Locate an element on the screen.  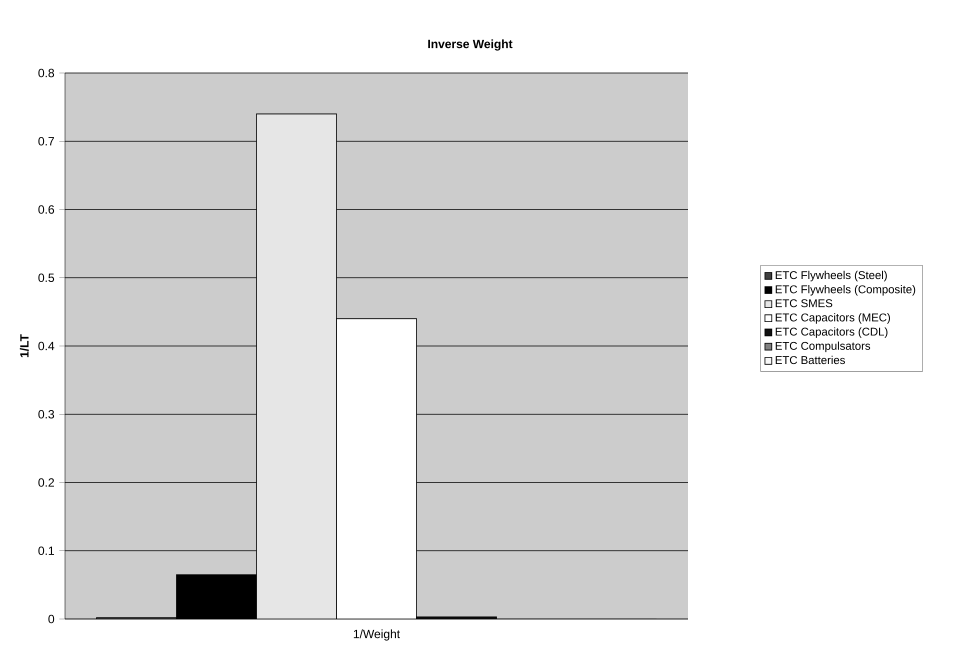
legend-label: ETC Compulsators is located at coordinates (823, 347).